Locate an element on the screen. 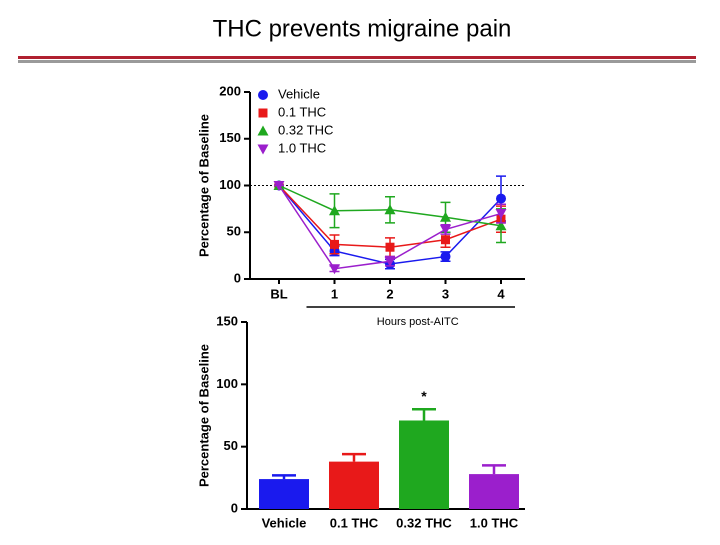 This screenshot has width=720, height=545. legend-label: 0.1 THC is located at coordinates (302, 111).